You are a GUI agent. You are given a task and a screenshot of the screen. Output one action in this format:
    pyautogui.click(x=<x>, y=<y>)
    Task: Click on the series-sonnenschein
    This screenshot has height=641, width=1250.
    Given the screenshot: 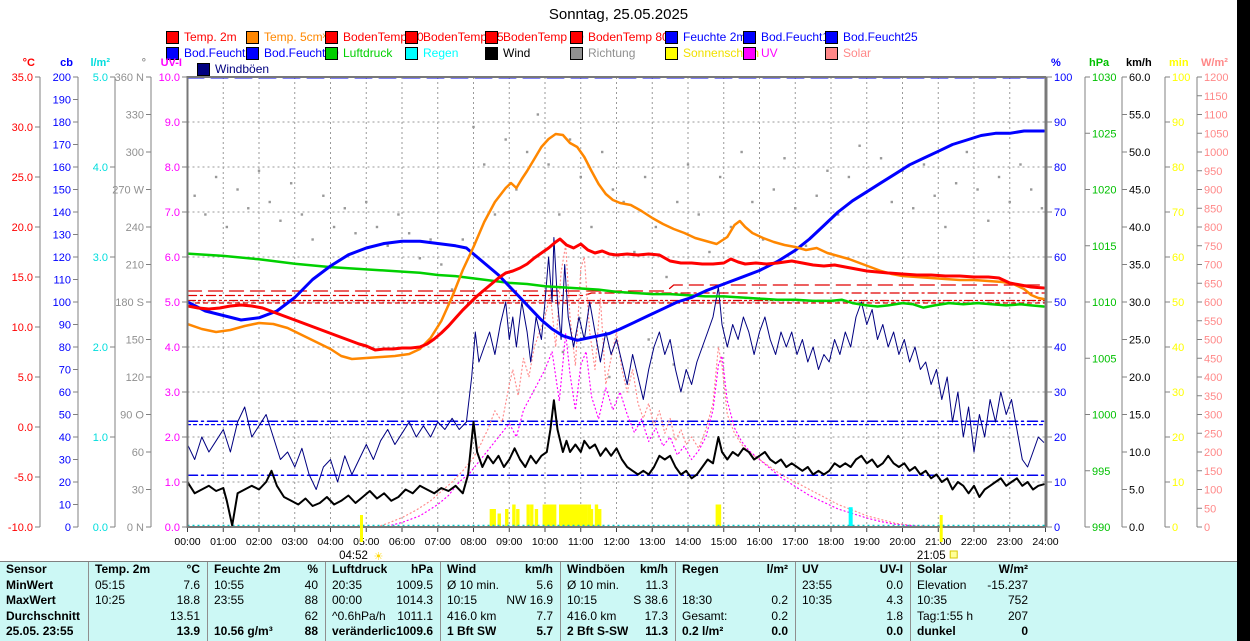 What is the action you would take?
    pyautogui.click(x=605, y=515)
    